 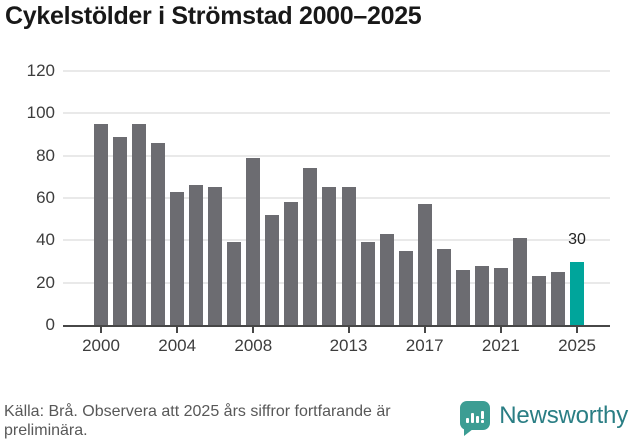 What do you see at coordinates (424, 345) in the screenshot?
I see `x-tick-label-2017: 2017` at bounding box center [424, 345].